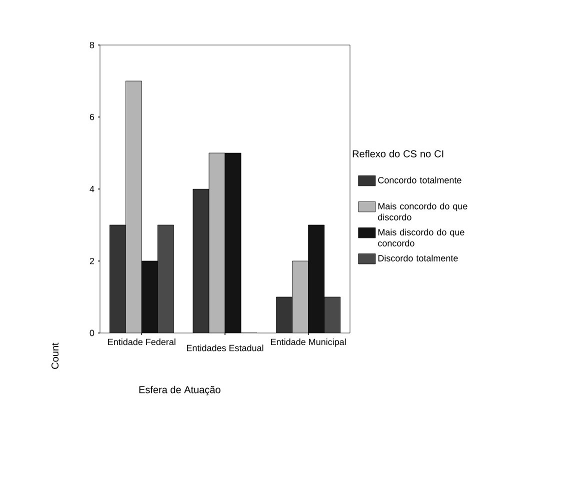 This screenshot has width=578, height=488. I want to click on x-axis-title: Esfera de Atuação, so click(179, 391).